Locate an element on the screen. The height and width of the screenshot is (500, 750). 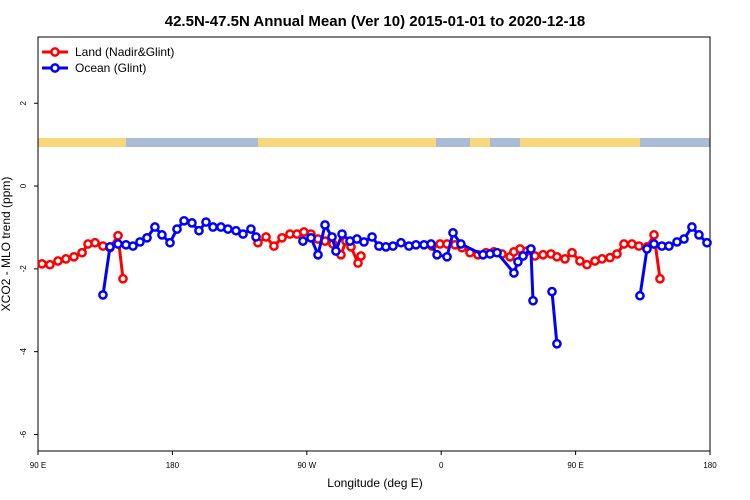
legend-label: Ocean (Glint) is located at coordinates (110, 68).